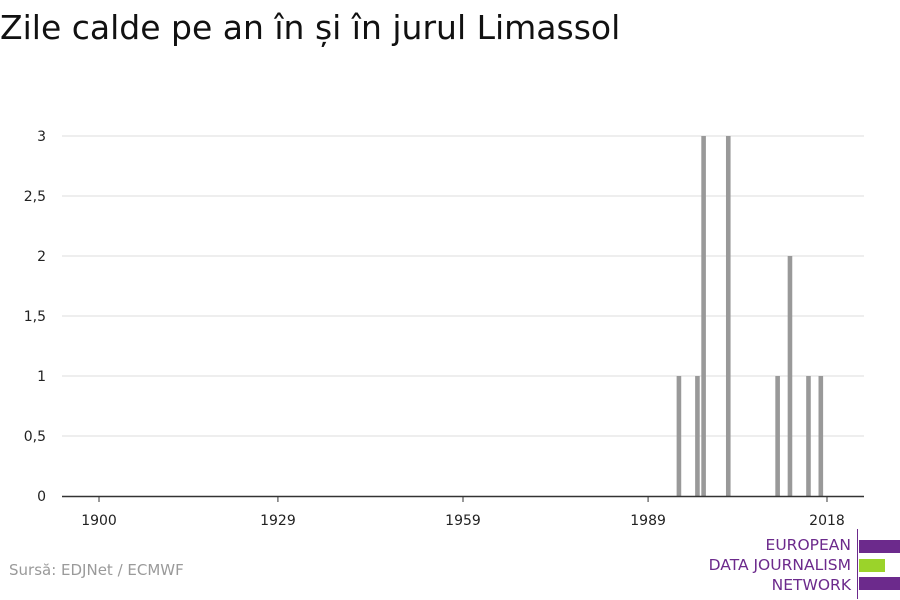 The width and height of the screenshot is (900, 600). Describe the element at coordinates (879, 546) in the screenshot. I see `logo-bar-purple-top` at that location.